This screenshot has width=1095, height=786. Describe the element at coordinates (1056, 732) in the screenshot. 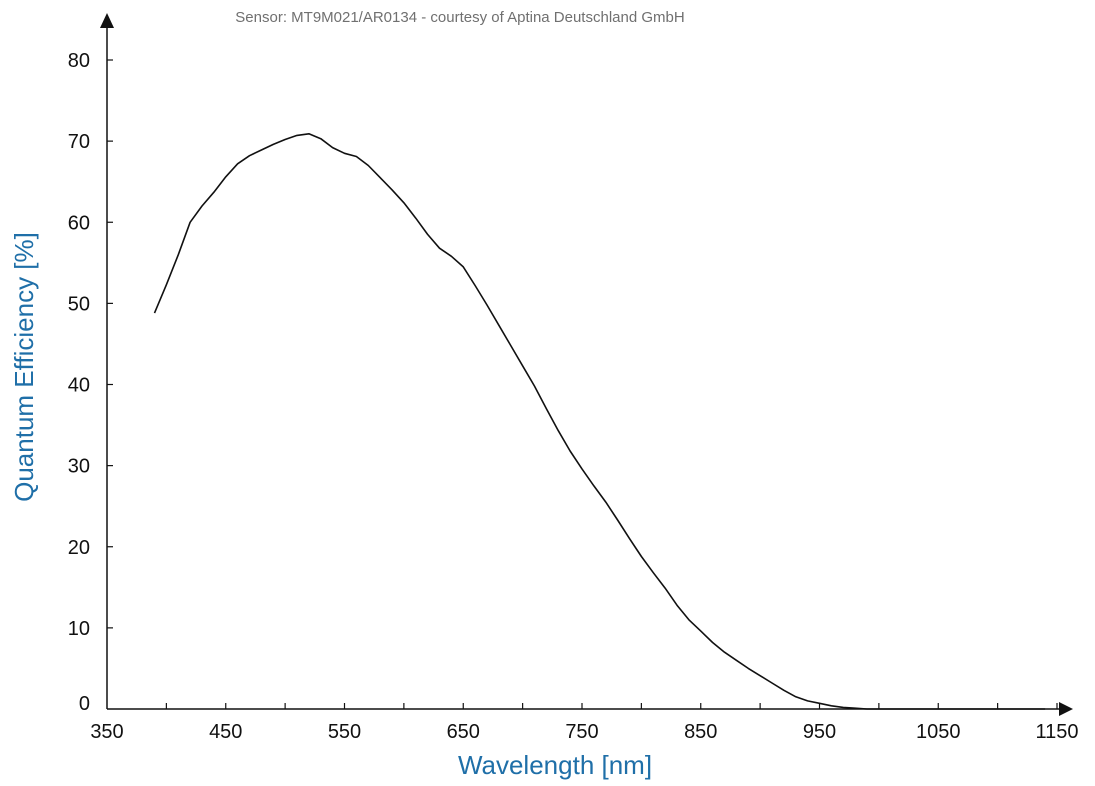

I see `x-tick-label: 1150` at that location.